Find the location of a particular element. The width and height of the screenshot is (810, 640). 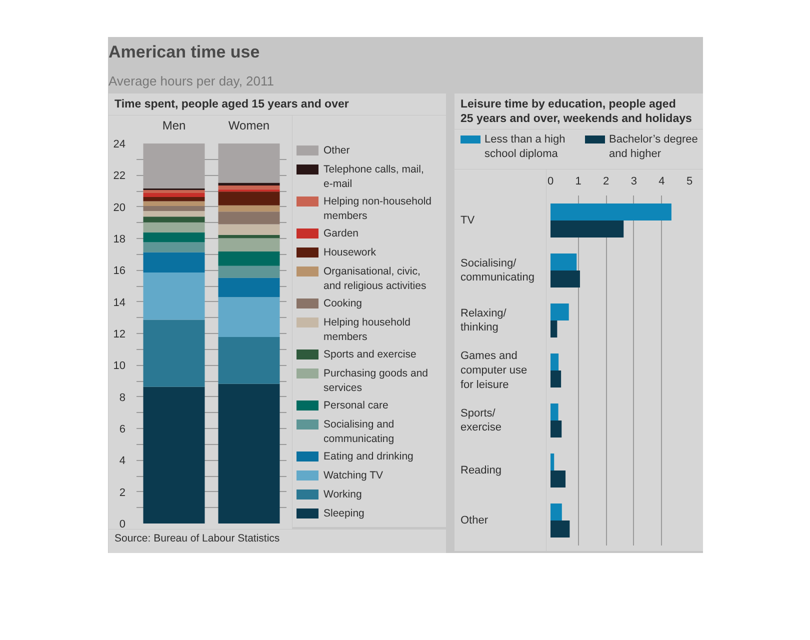

y-tick-label: 16 is located at coordinates (119, 271).